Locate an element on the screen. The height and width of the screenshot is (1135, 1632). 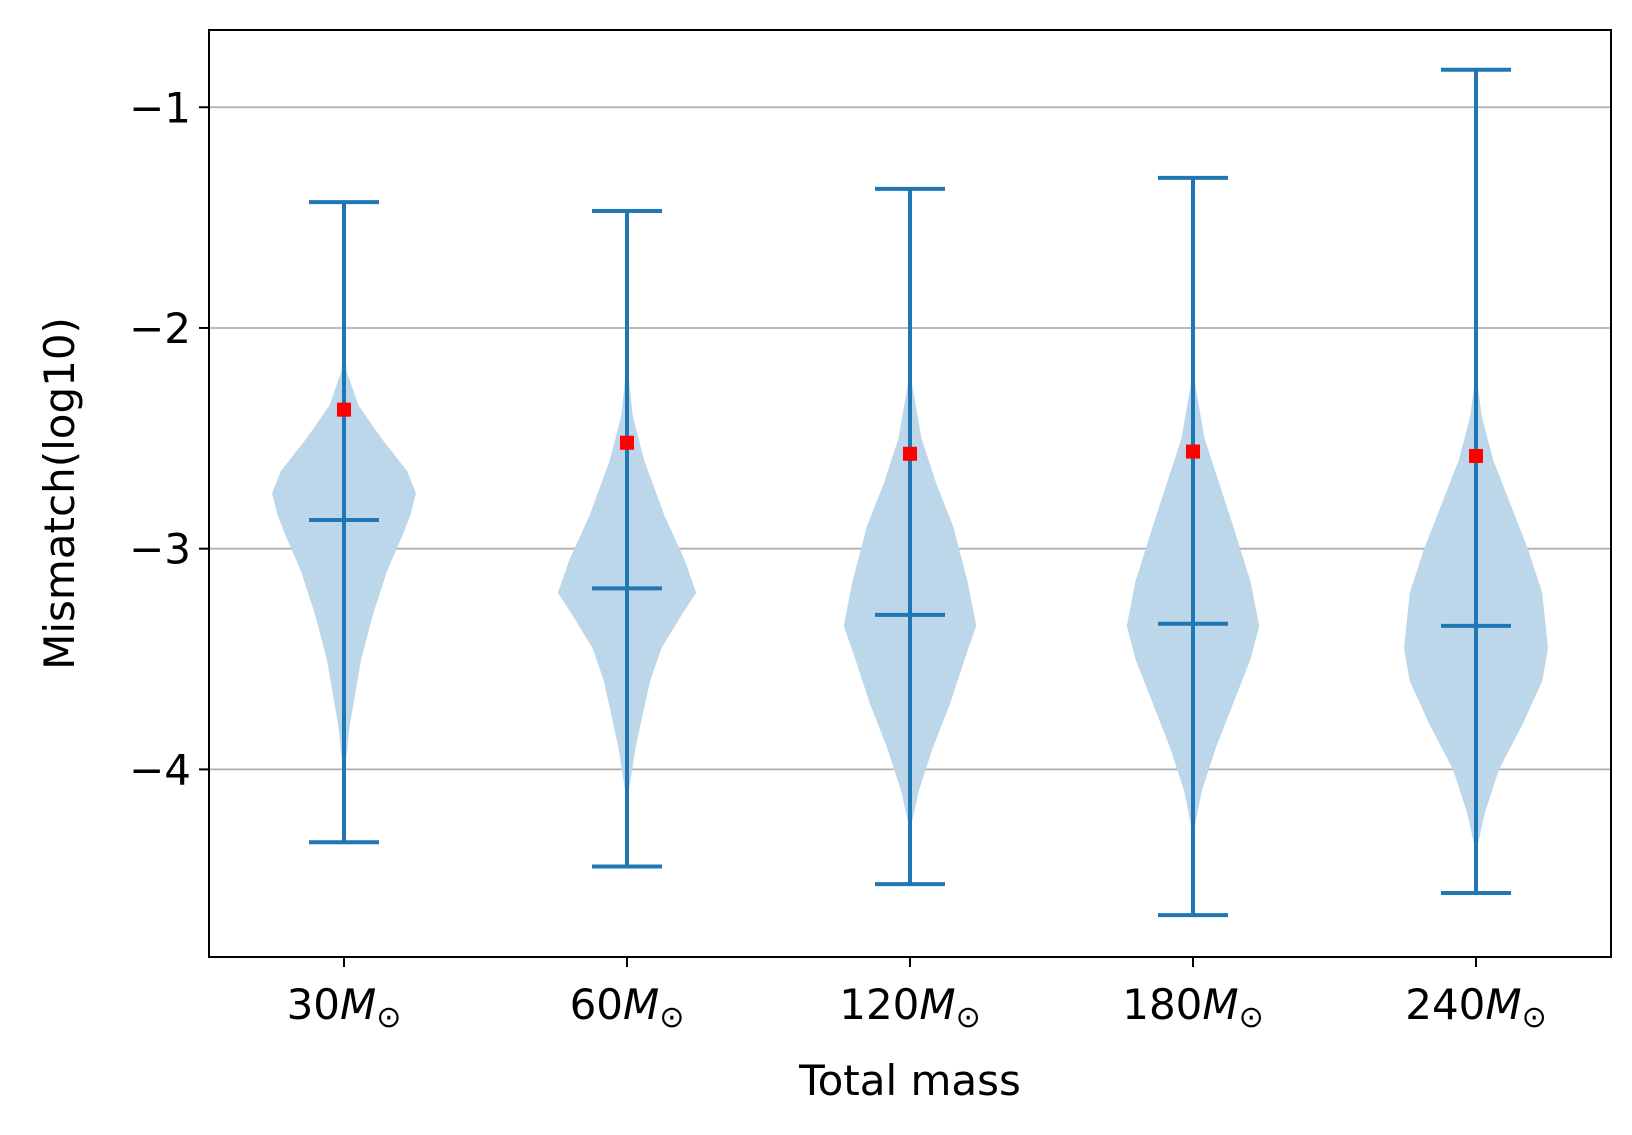
y-tick-label: −3 is located at coordinates (160, 549).